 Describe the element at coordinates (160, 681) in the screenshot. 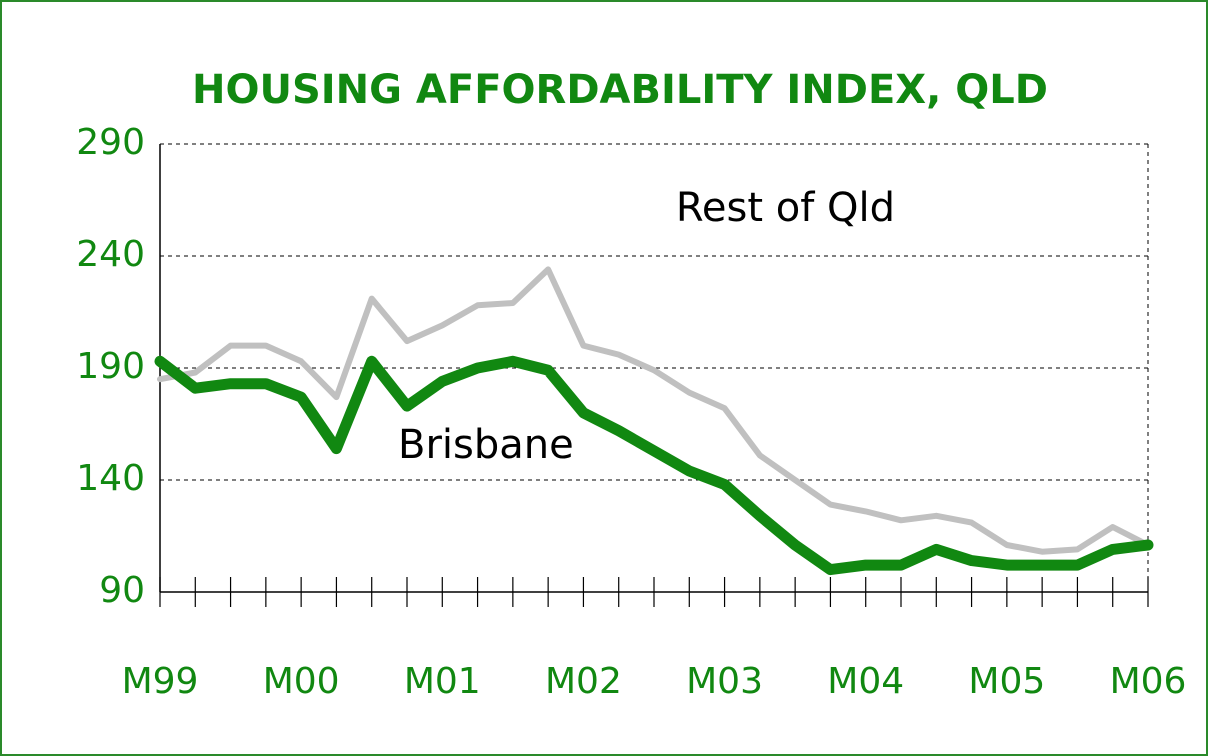

I see `x-tick-label: M99` at that location.